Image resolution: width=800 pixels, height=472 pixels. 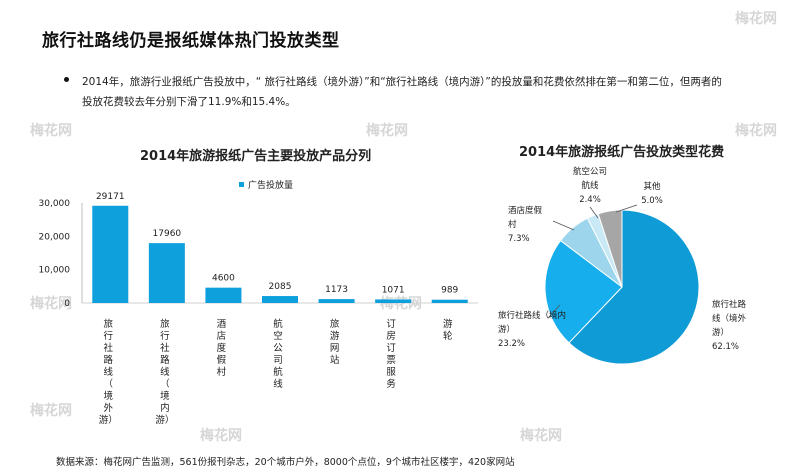 What do you see at coordinates (590, 185) in the screenshot?
I see `pie-slice-label: 航空公司航线 2.4%` at bounding box center [590, 185].